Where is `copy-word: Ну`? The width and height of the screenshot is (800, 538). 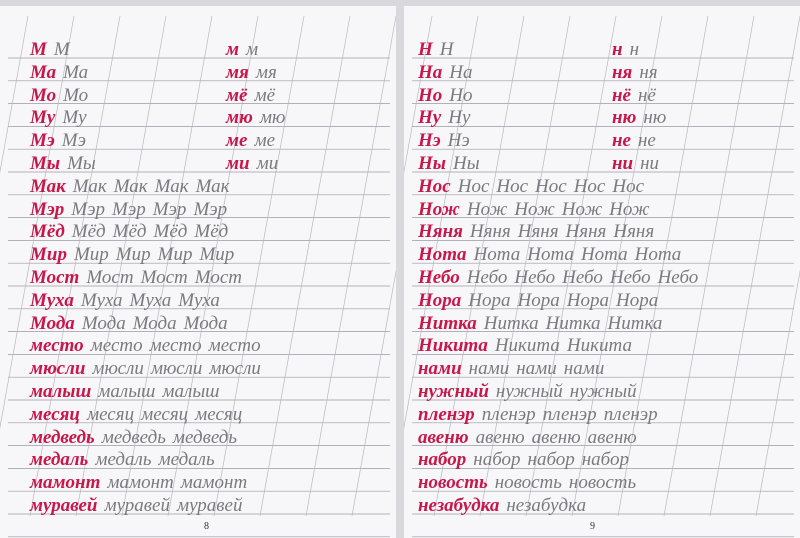
copy-word: Ну is located at coordinates (459, 118).